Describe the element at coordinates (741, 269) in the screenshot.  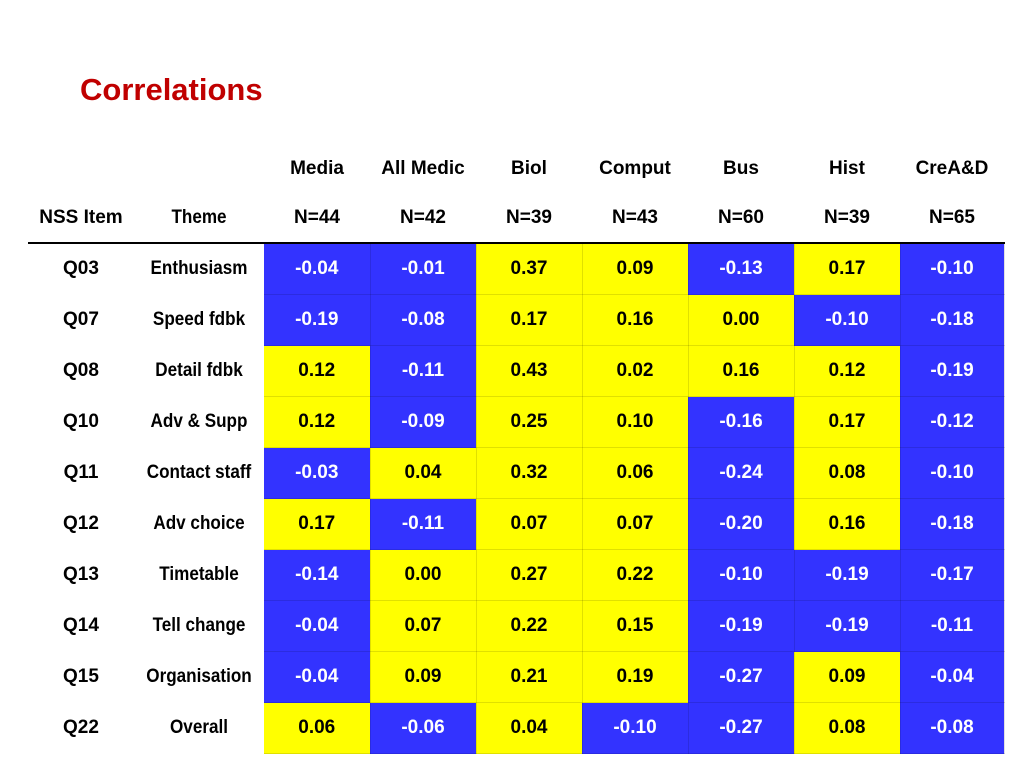
I see `correlation-cell: -0.13` at that location.